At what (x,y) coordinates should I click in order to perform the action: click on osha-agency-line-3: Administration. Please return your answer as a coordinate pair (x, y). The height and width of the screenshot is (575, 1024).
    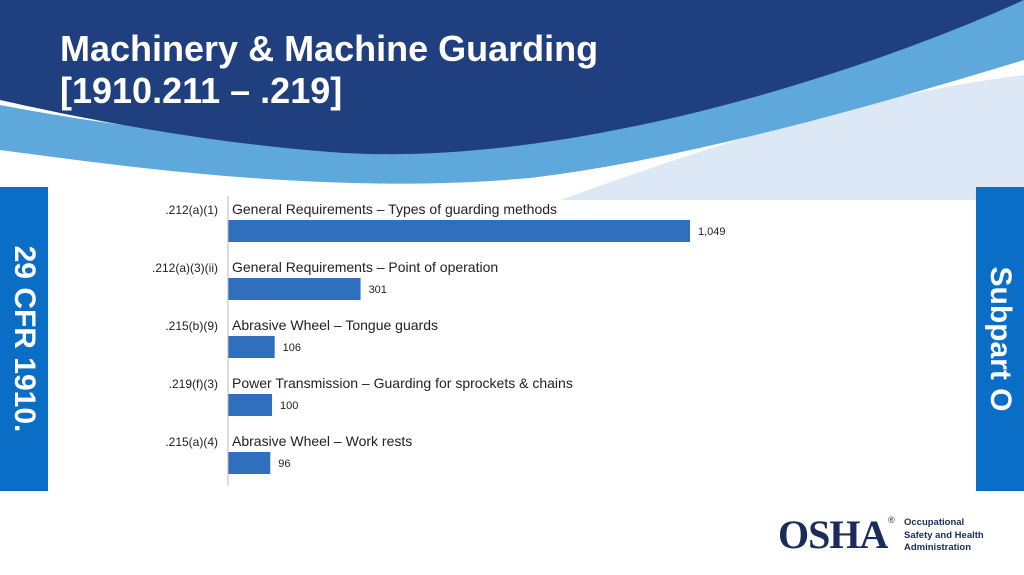
    Looking at the image, I should click on (938, 547).